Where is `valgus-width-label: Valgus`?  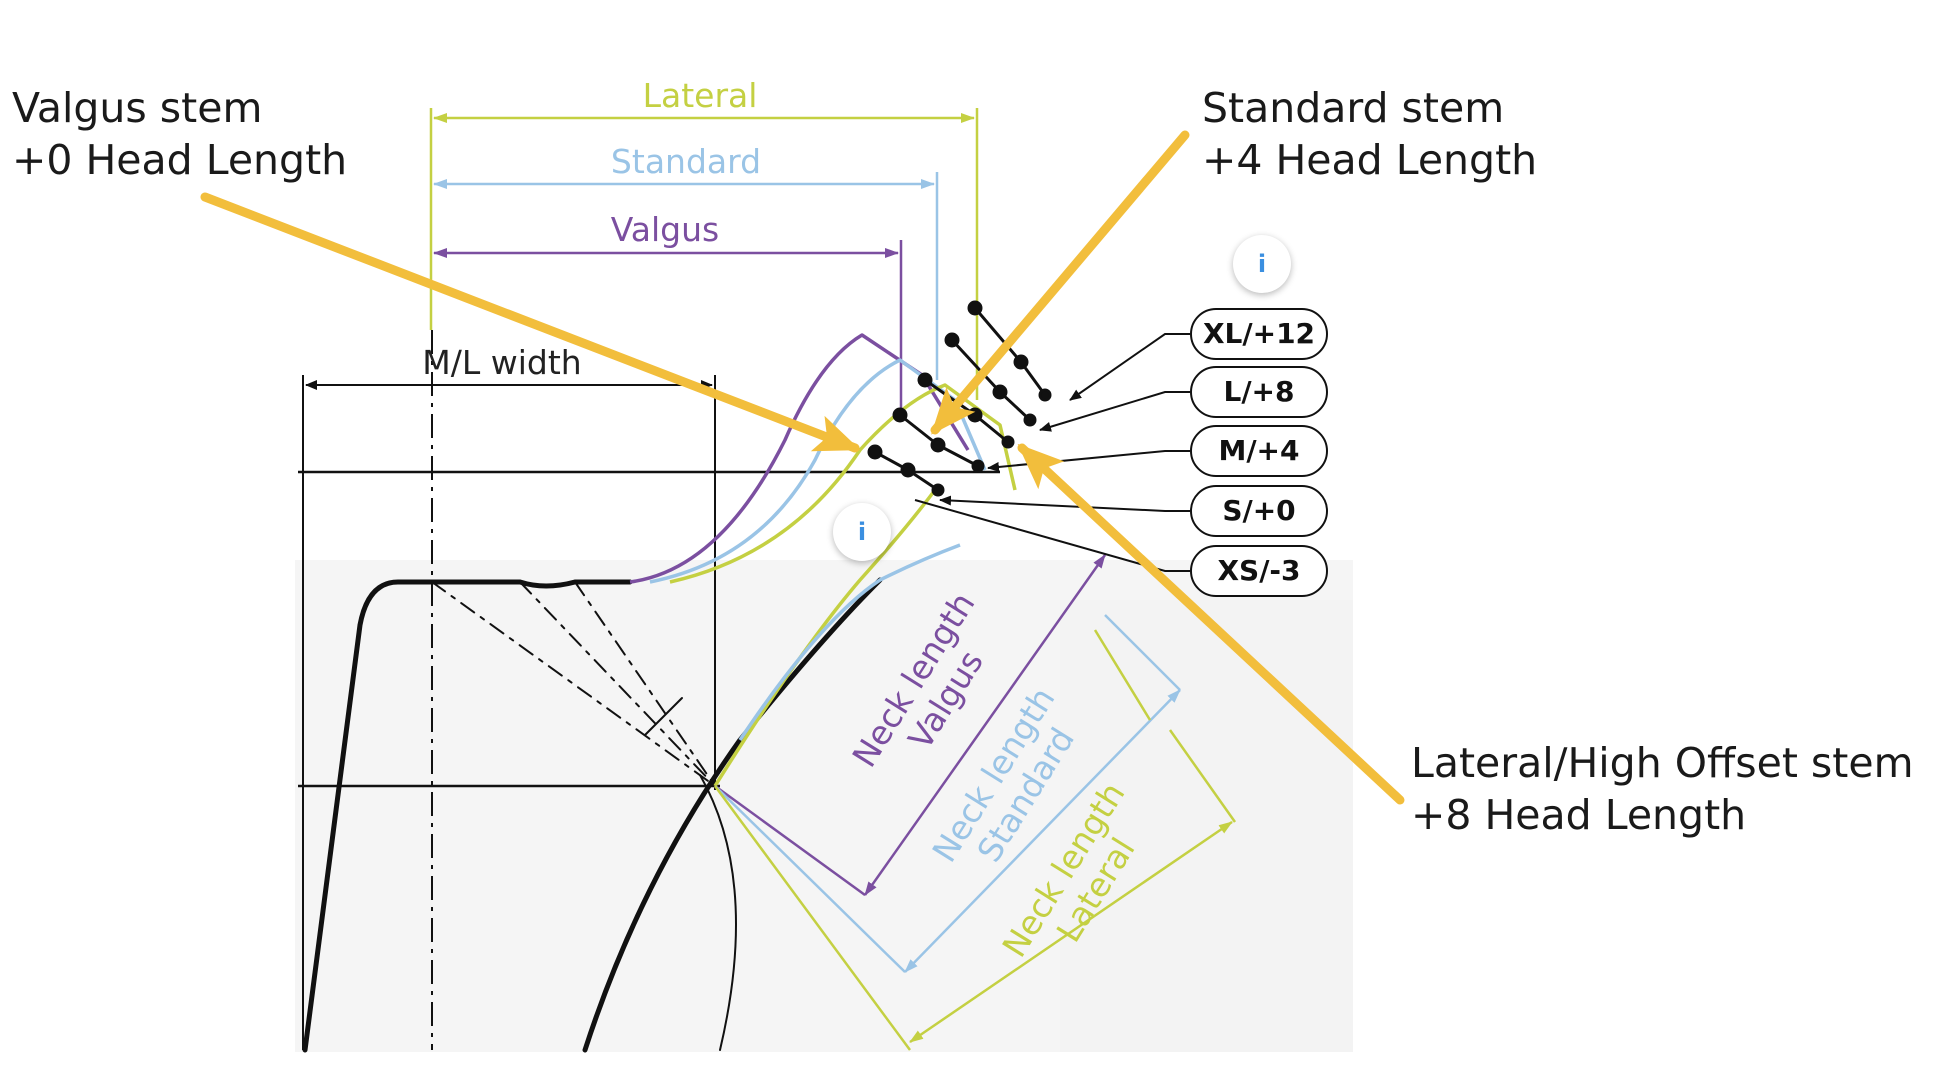 valgus-width-label: Valgus is located at coordinates (665, 229).